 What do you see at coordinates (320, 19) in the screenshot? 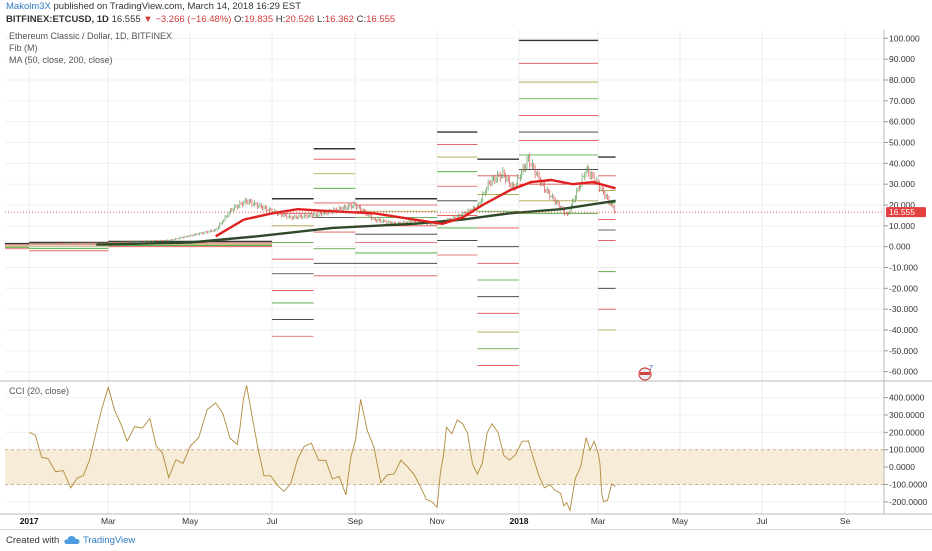
I see `low-label: L:` at bounding box center [320, 19].